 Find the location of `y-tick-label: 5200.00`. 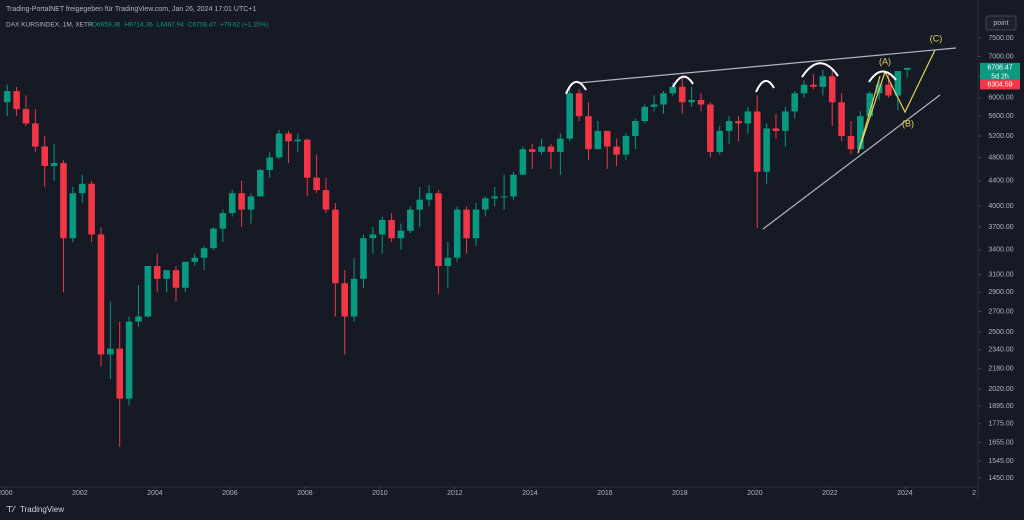

y-tick-label: 5200.00 is located at coordinates (1000, 136).